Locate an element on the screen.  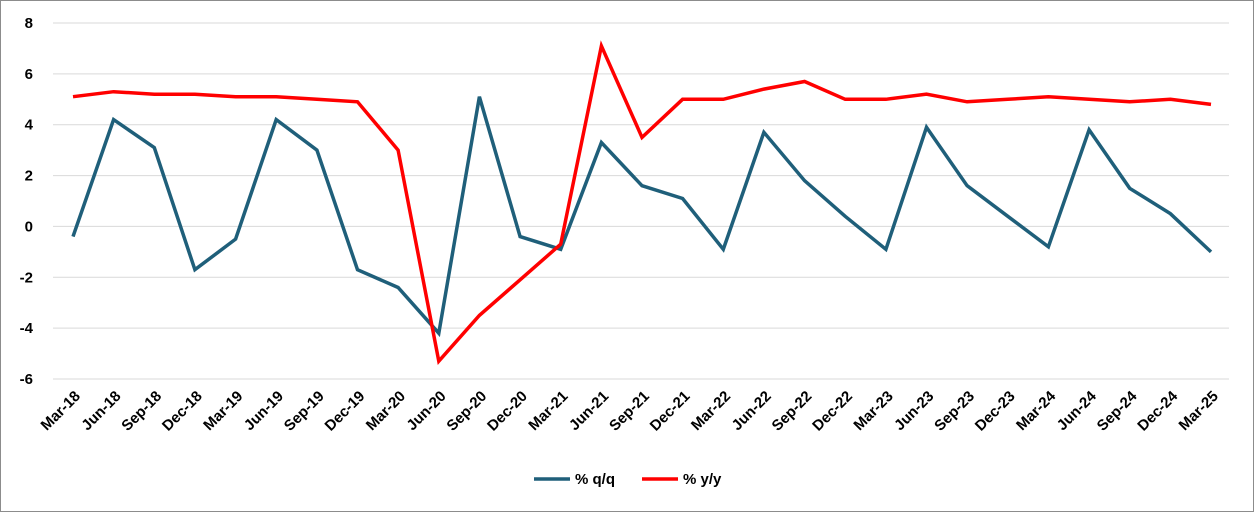
legend: % q/q % y/y is located at coordinates (628, 479).